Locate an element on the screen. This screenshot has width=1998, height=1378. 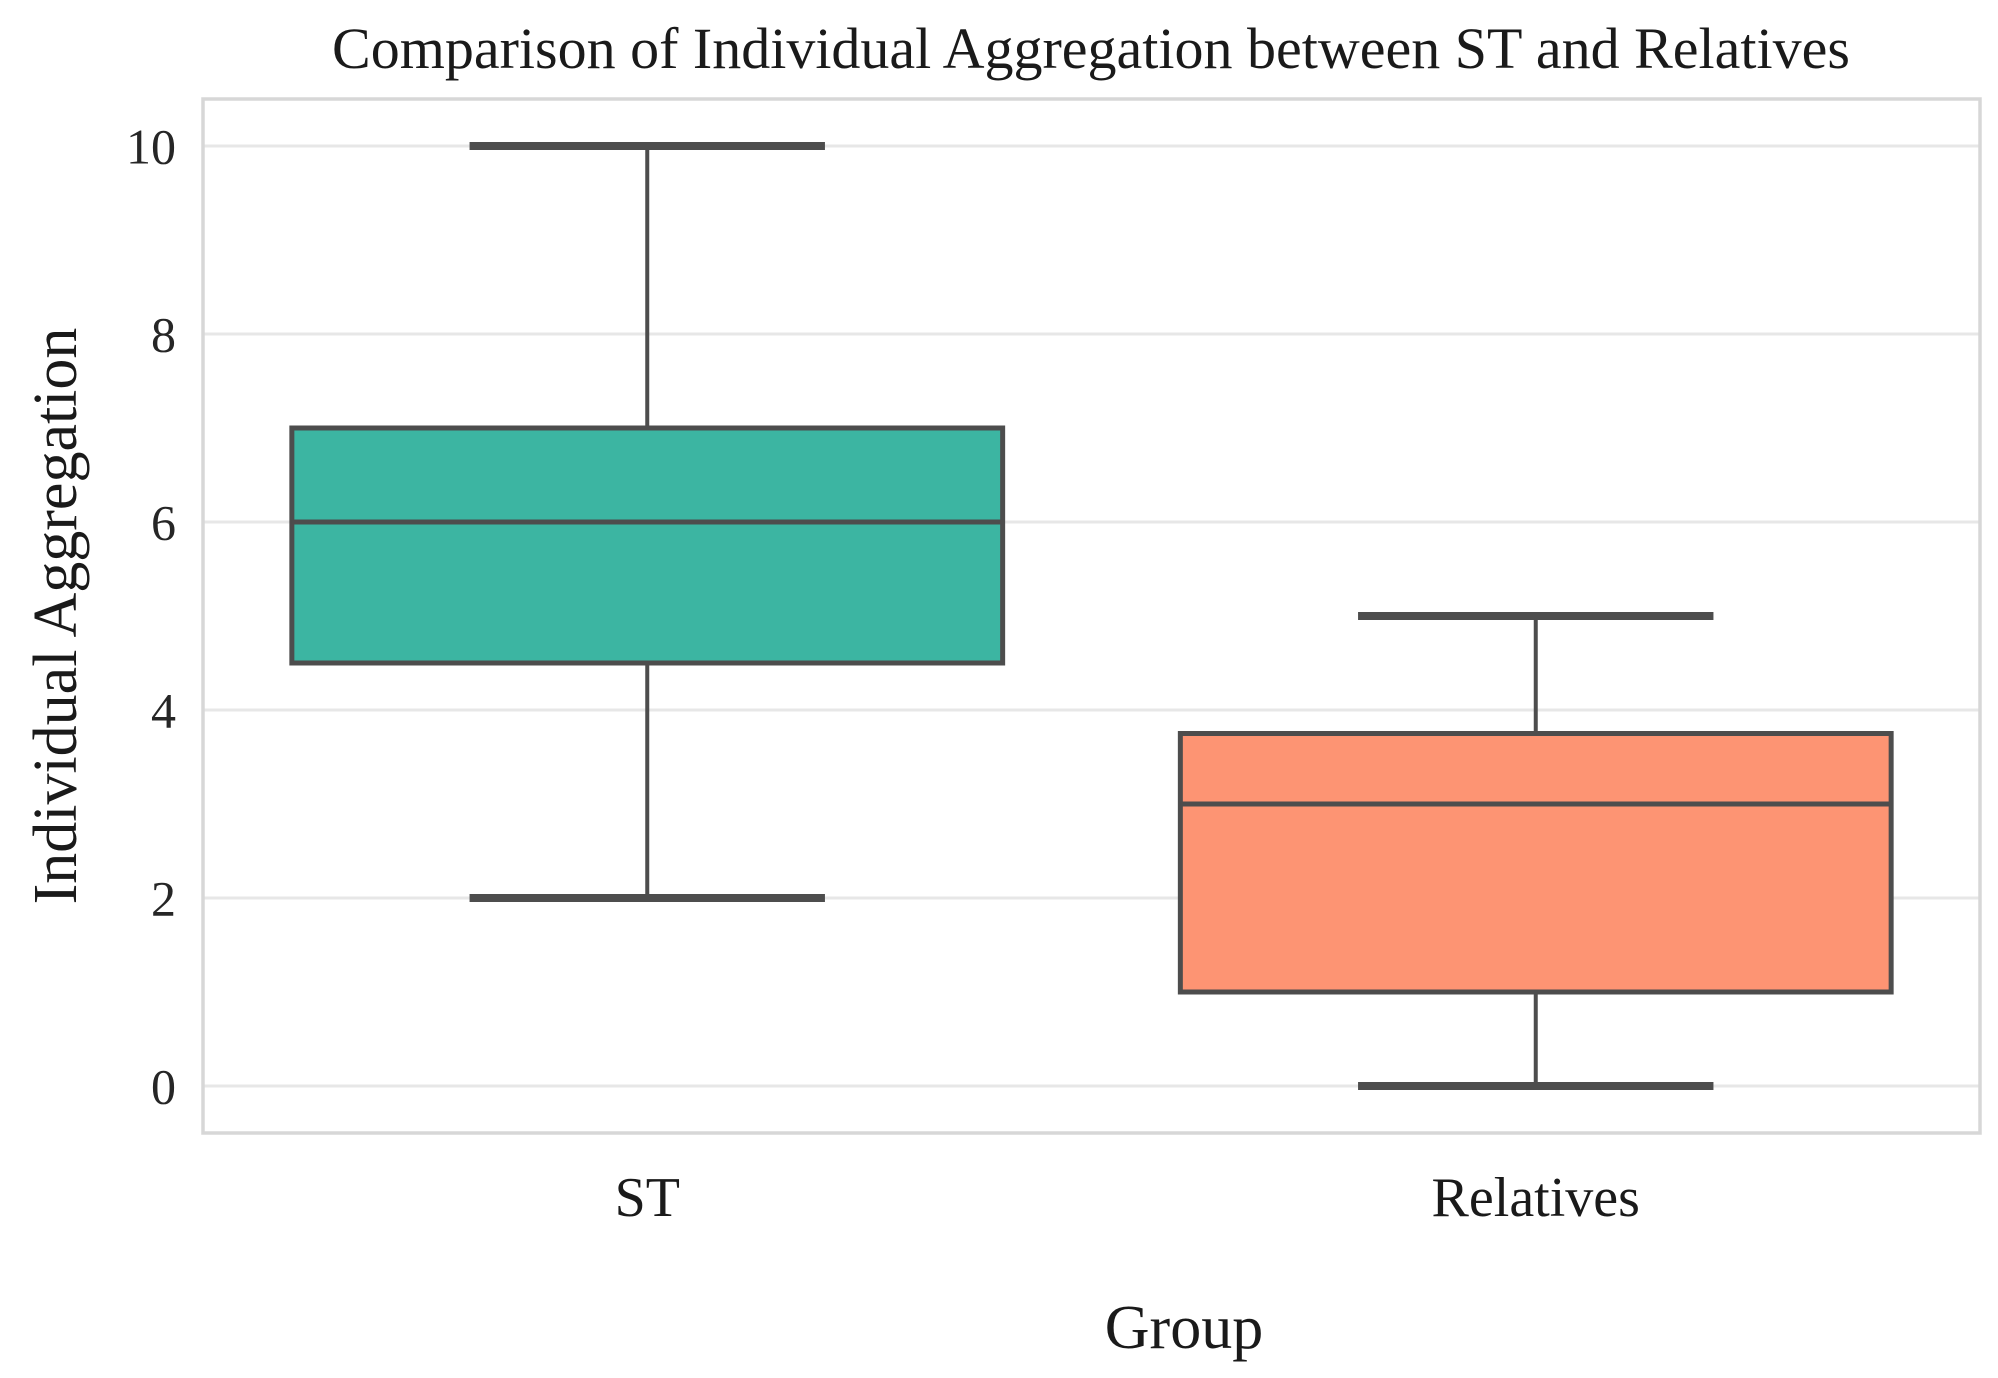
y-tick-label-0: 0 is located at coordinates (163, 1087).